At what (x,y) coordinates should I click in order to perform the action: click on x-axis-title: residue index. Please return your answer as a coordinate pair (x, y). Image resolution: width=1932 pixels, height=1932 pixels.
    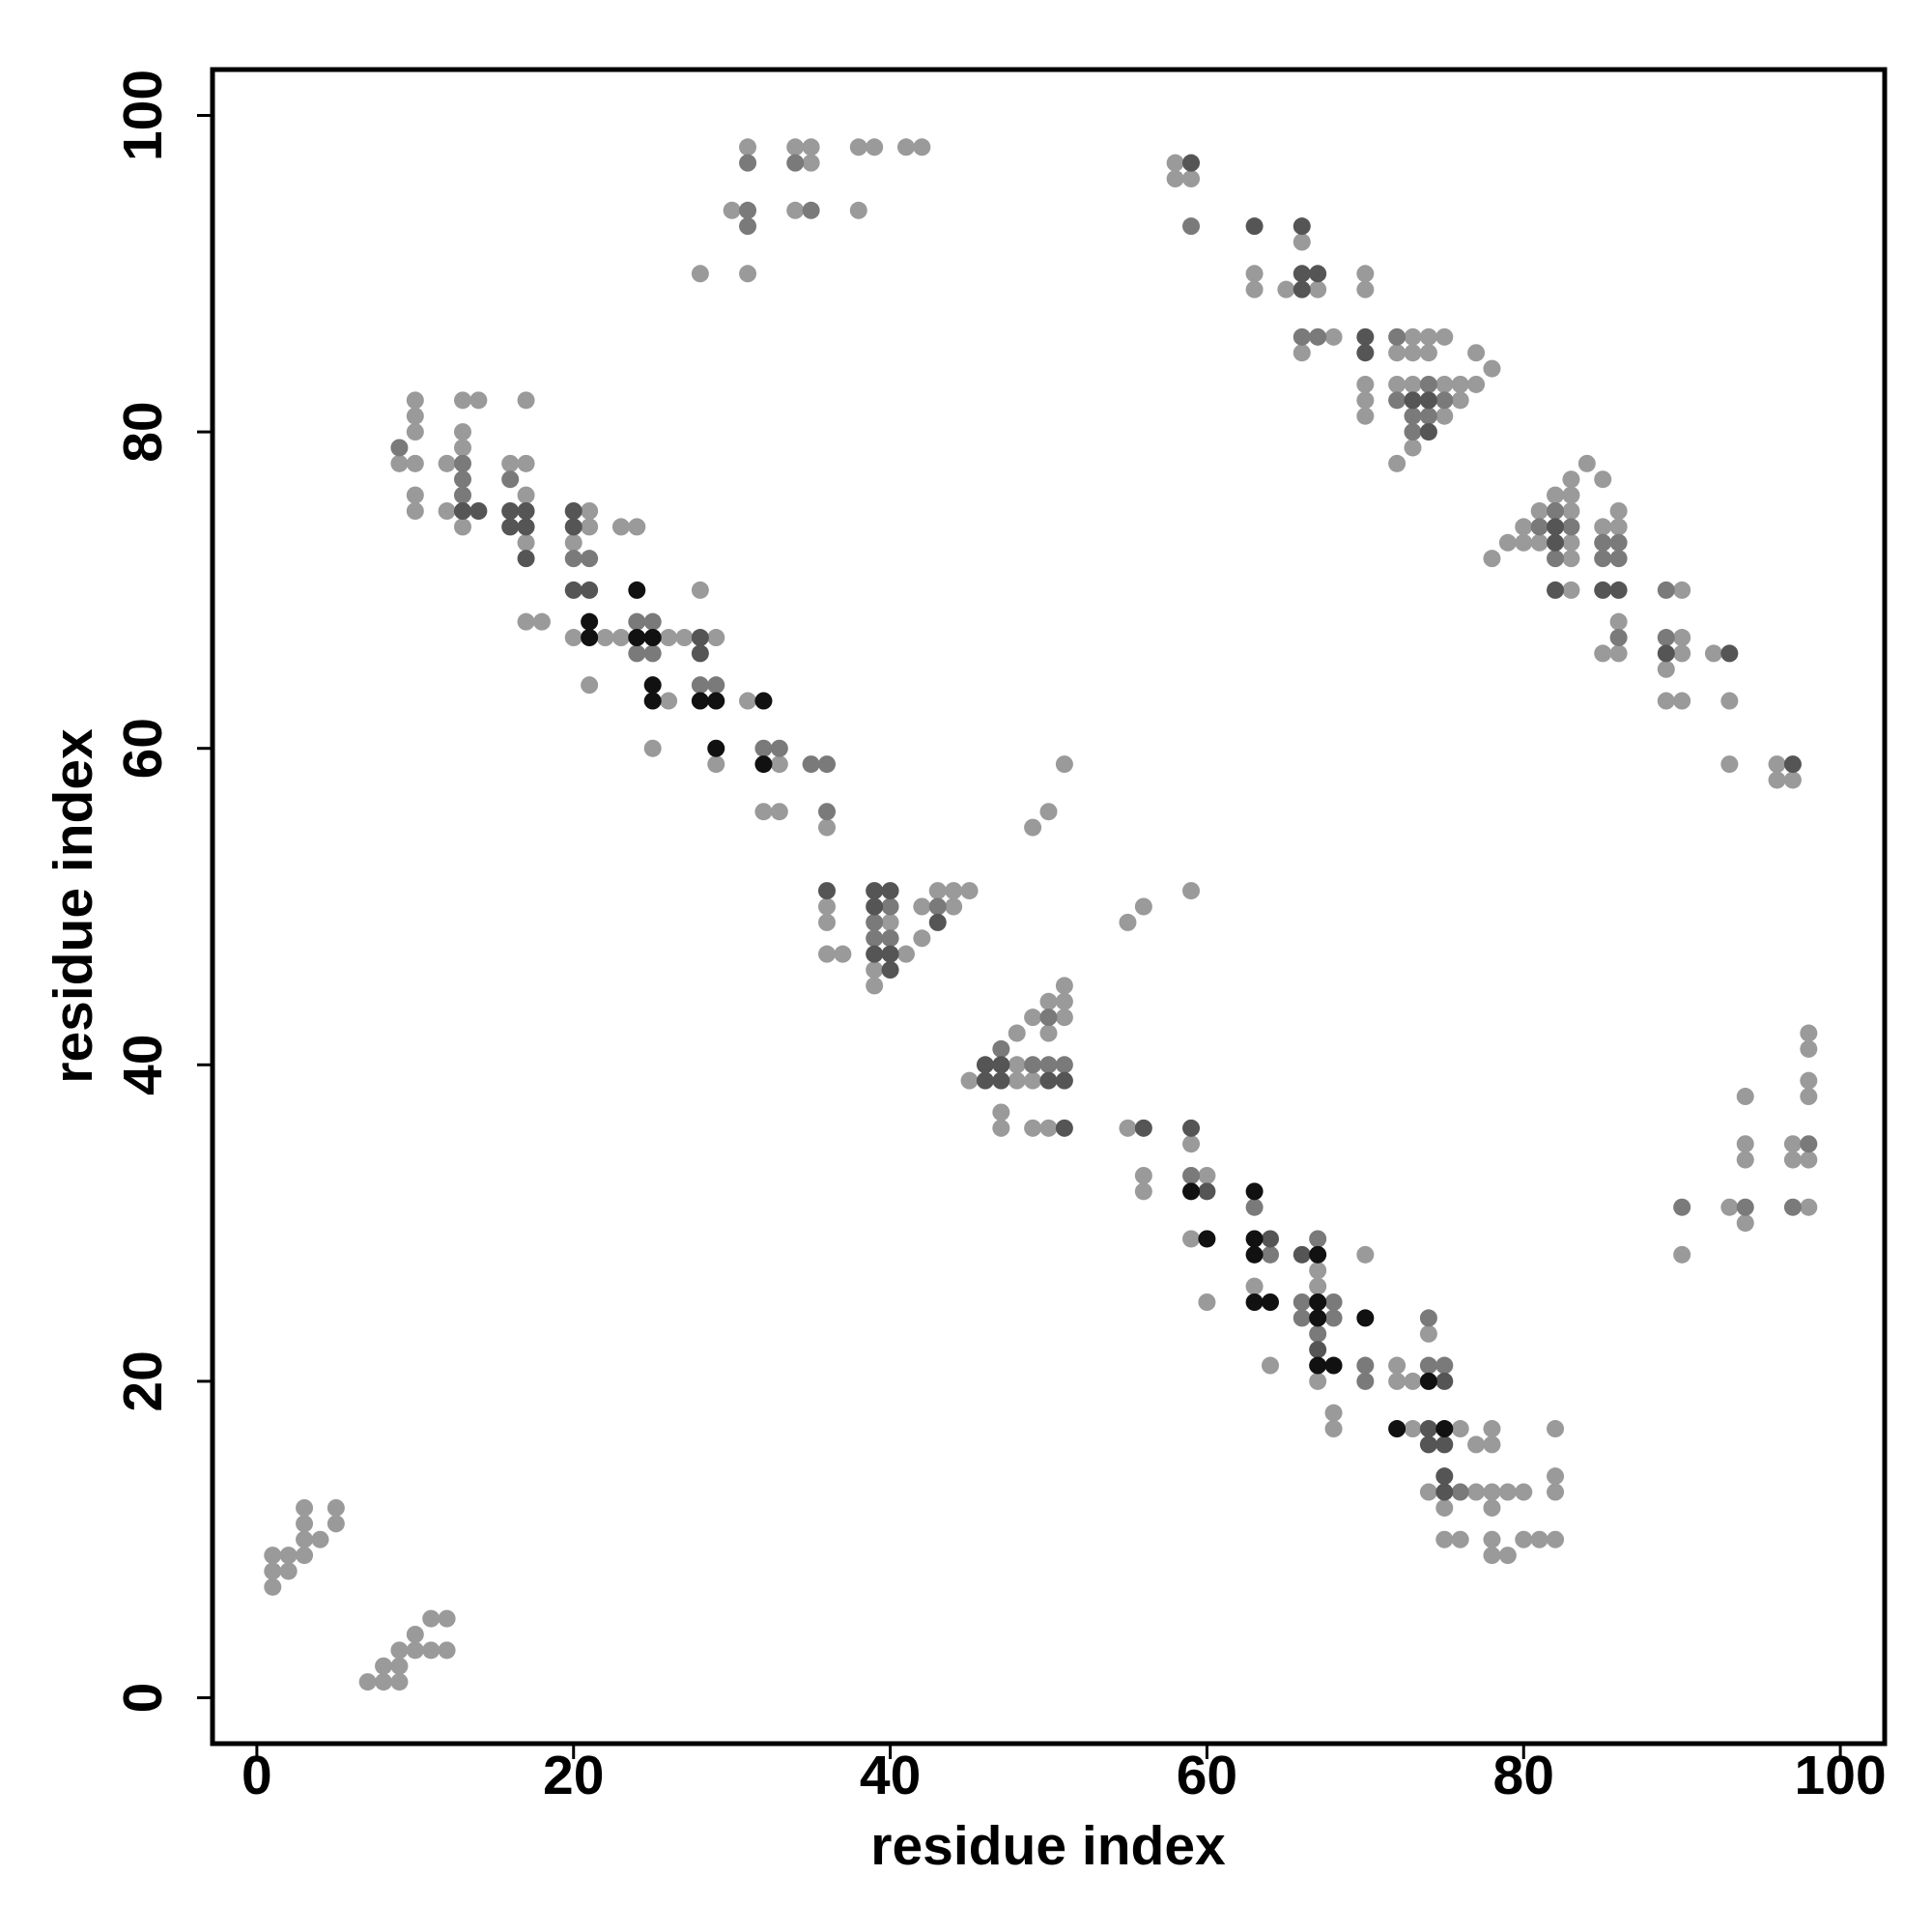
    Looking at the image, I should click on (1048, 1846).